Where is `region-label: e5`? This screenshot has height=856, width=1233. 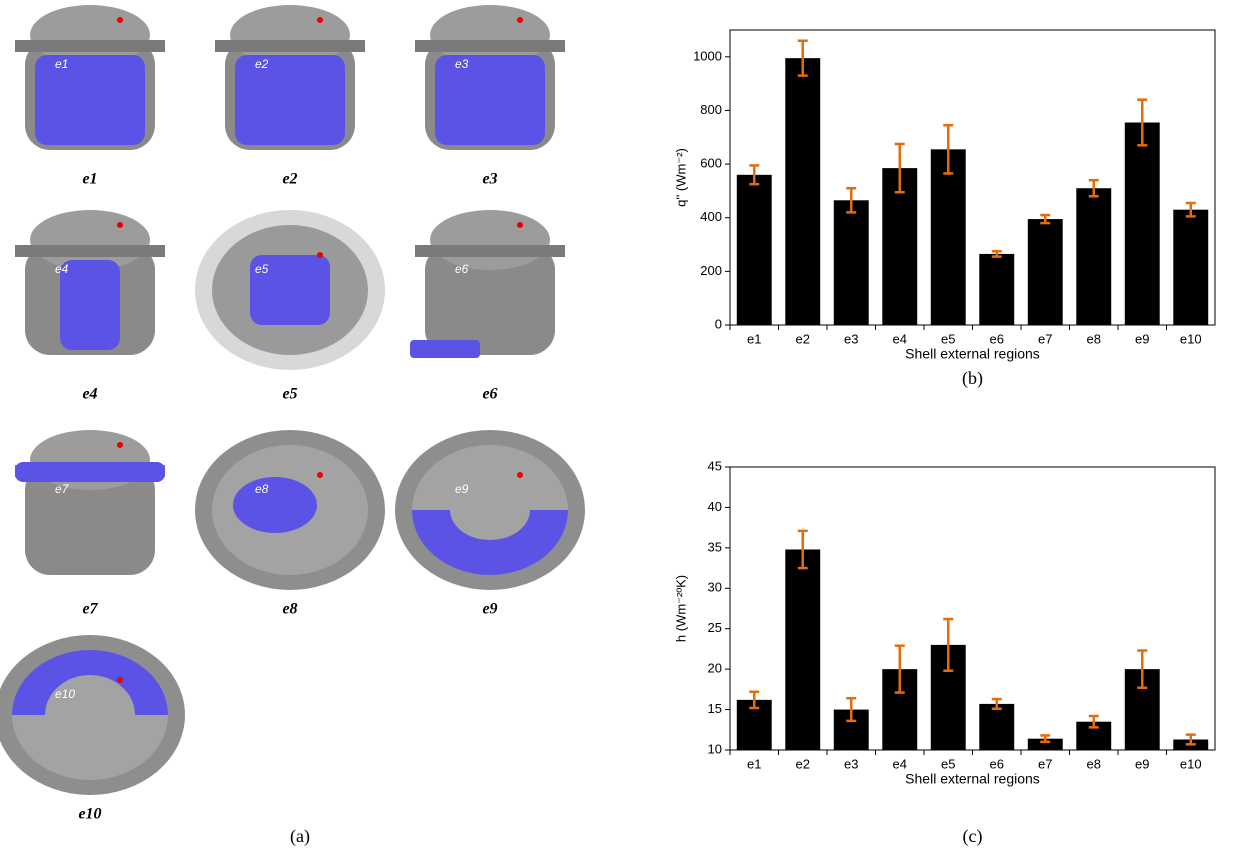 region-label: e5 is located at coordinates (262, 269).